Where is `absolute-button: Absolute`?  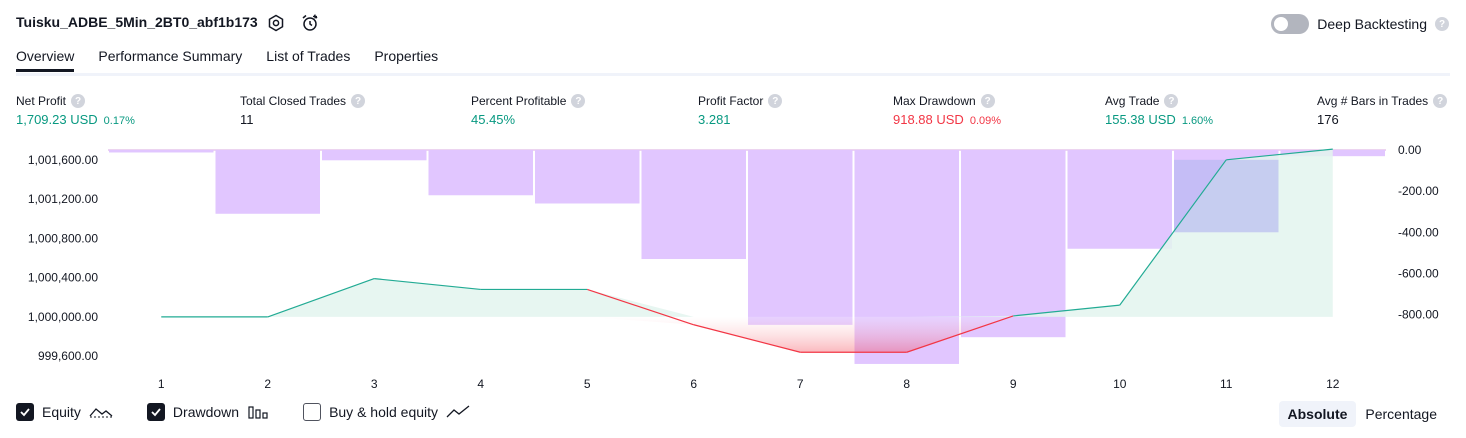 absolute-button: Absolute is located at coordinates (1318, 414).